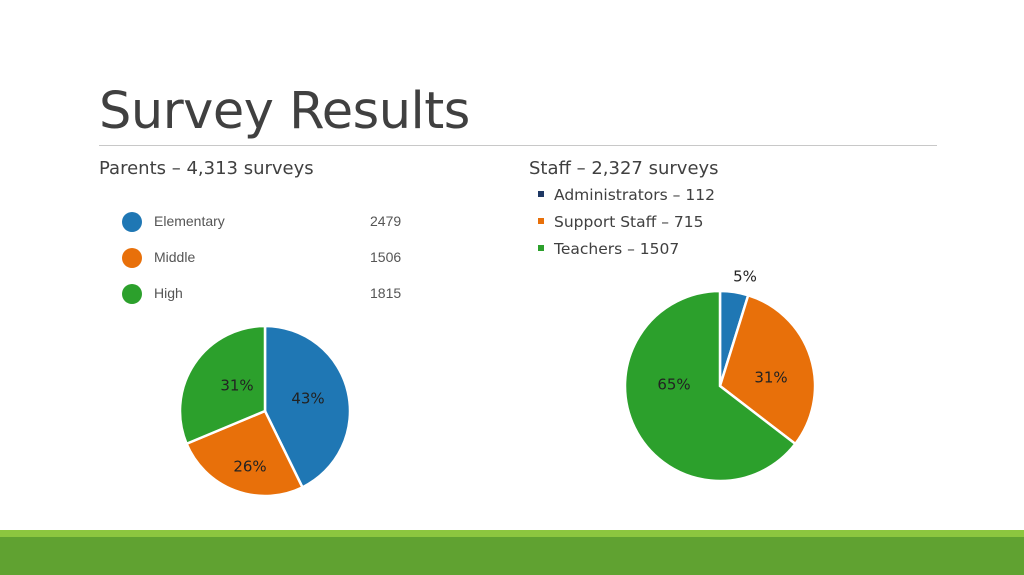 Image resolution: width=1024 pixels, height=575 pixels. I want to click on legend-row-elementary: Elementary 2479, so click(267, 222).